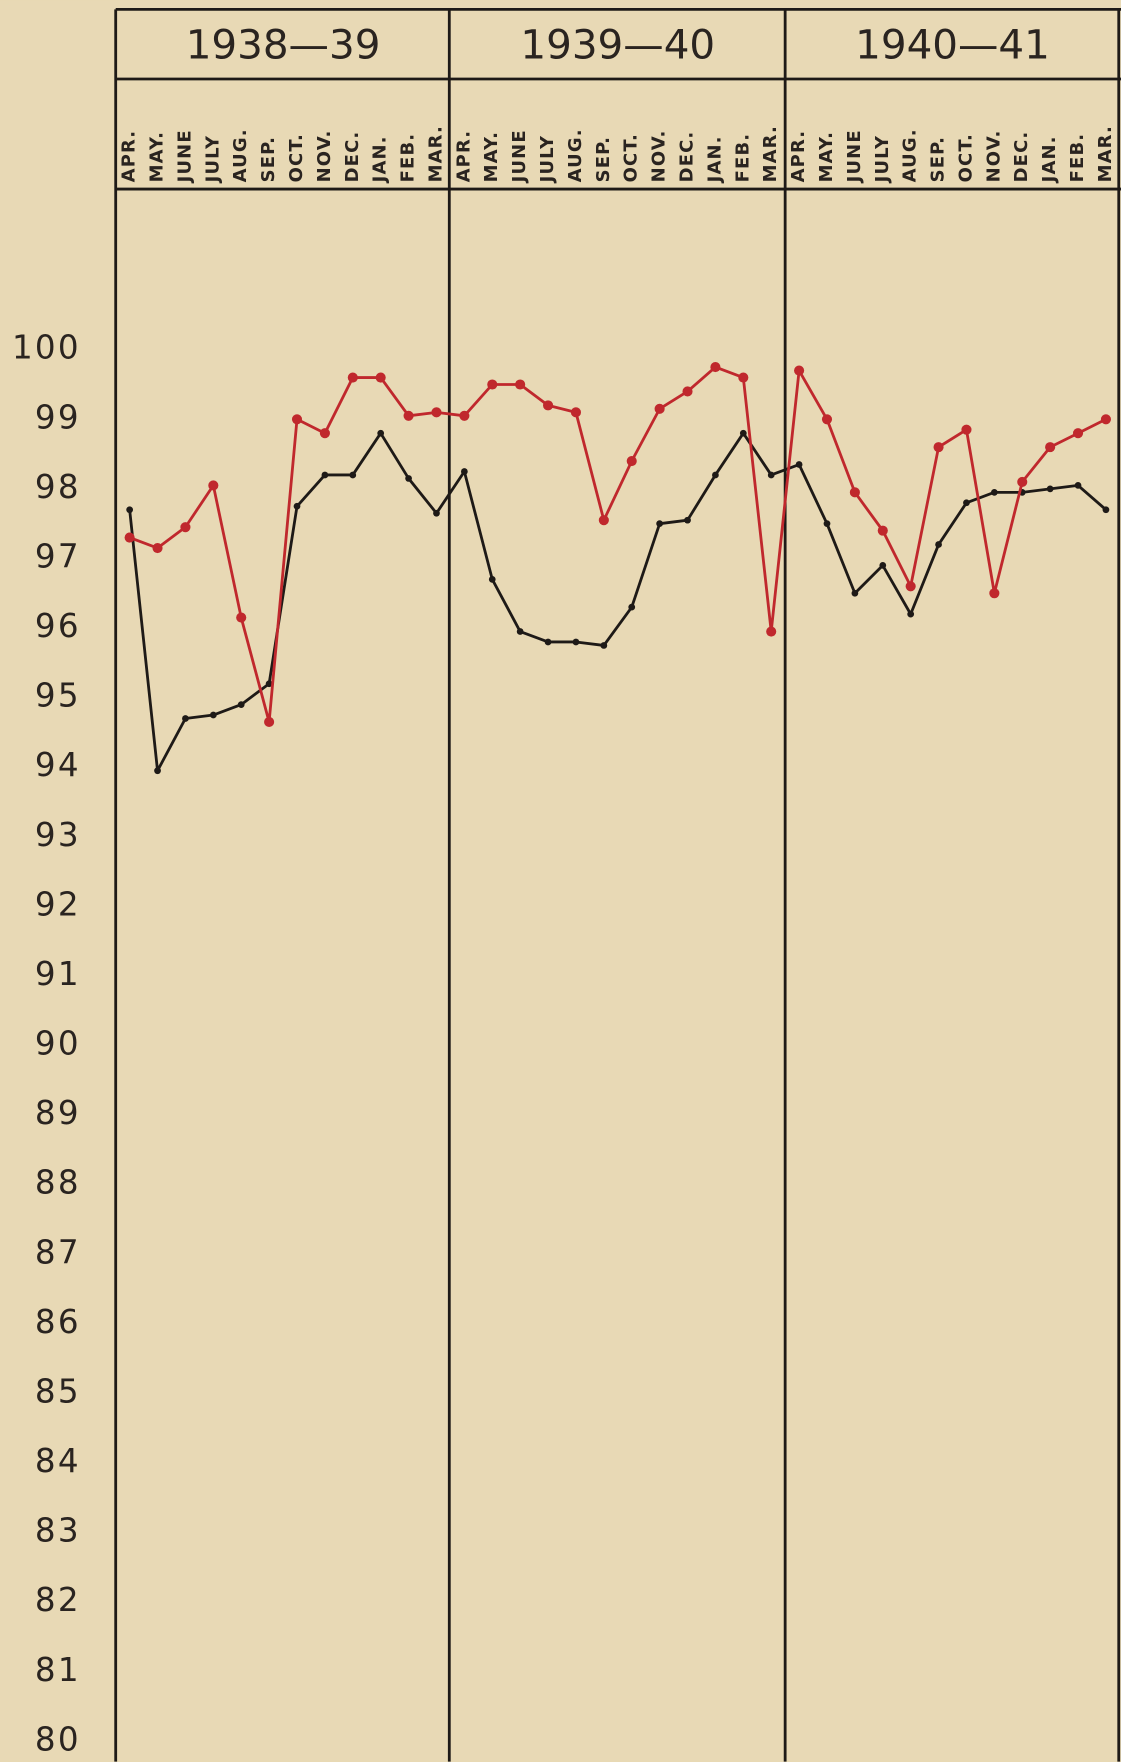 Image resolution: width=1121 pixels, height=1762 pixels. I want to click on y-tick-label: 93, so click(58, 835).